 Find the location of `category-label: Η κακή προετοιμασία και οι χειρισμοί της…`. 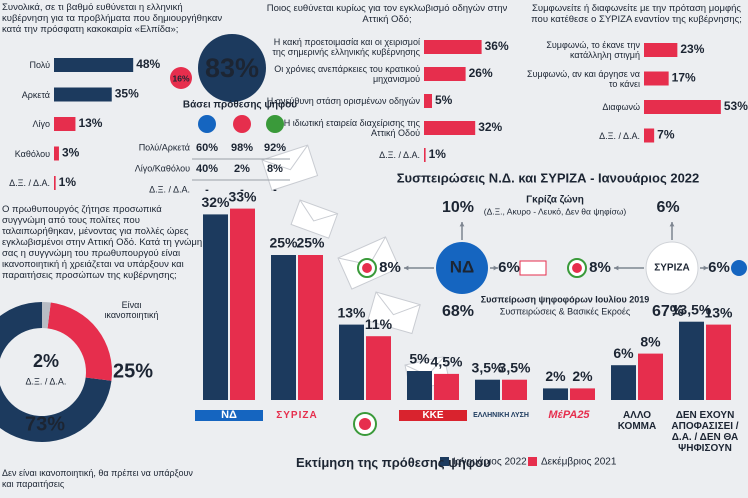

category-label: Η κακή προετοιμασία και οι χειρισμοί της… is located at coordinates (346, 47).